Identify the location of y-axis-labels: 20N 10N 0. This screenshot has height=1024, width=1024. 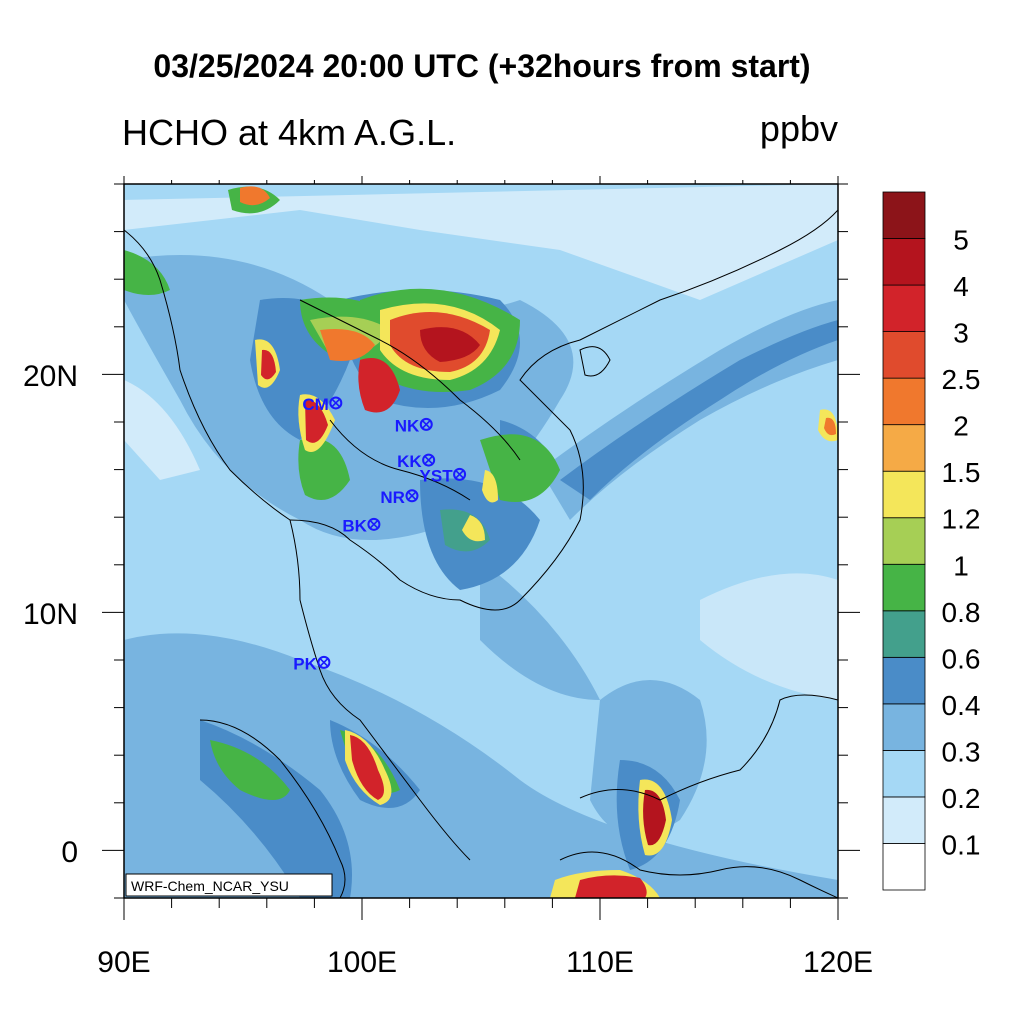
(50, 614).